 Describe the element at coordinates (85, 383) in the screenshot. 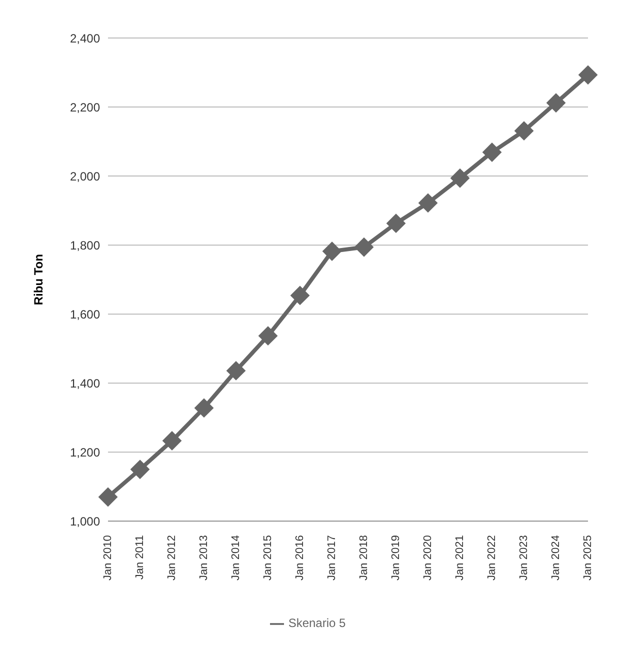

I see `y-tick-label: 1,400` at that location.